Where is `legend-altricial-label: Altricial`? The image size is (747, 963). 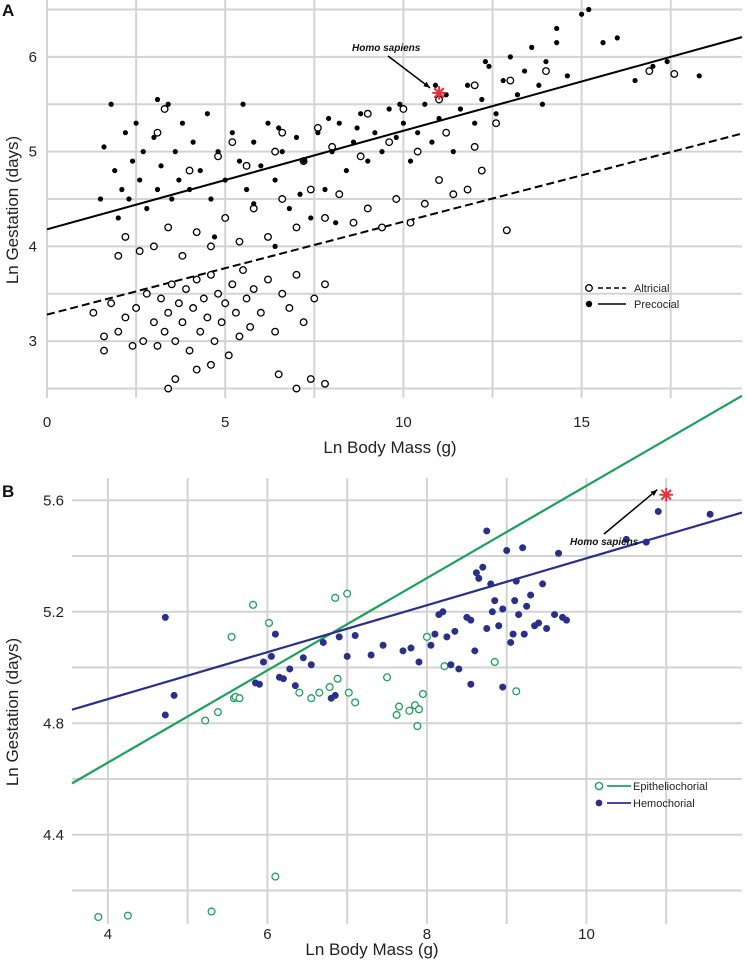
legend-altricial-label: Altricial is located at coordinates (651, 289).